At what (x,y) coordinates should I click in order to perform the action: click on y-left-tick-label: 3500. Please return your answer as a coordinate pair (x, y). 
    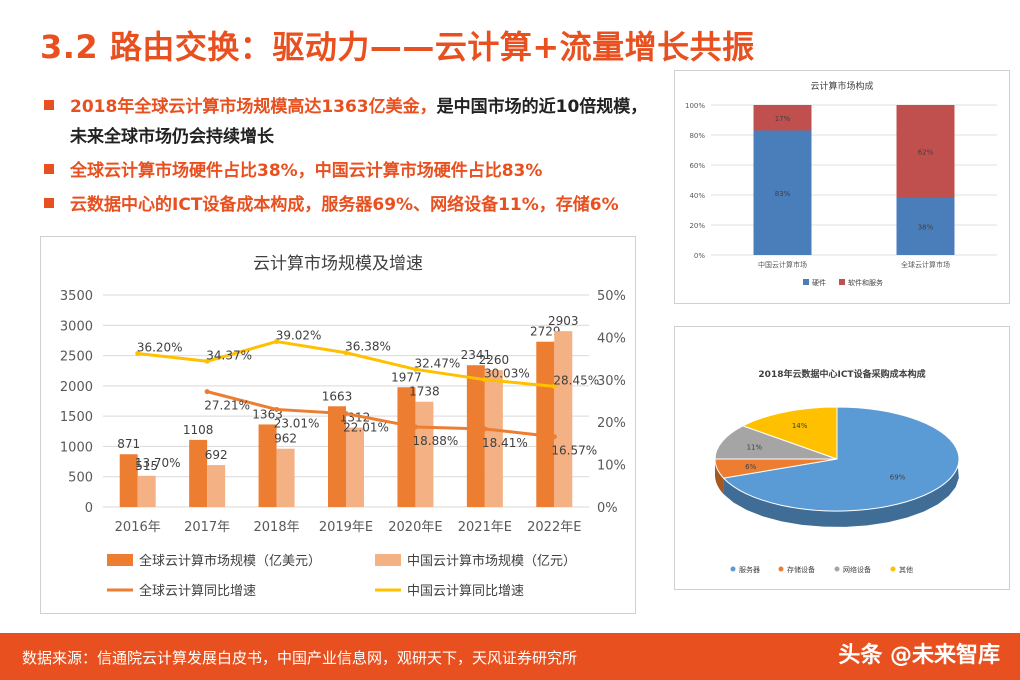
    Looking at the image, I should click on (76, 296).